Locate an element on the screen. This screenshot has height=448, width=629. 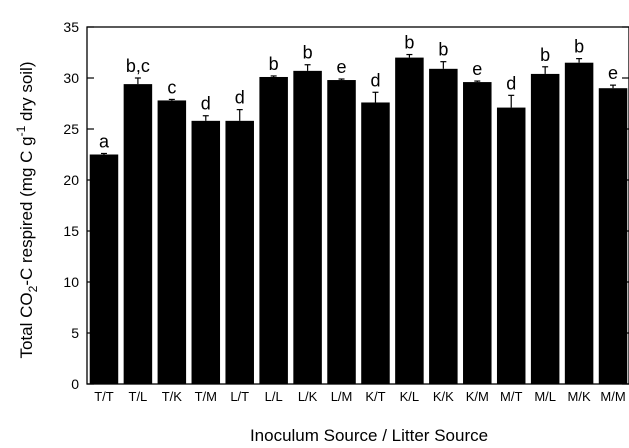
y-tick-label: 35 is located at coordinates (71, 27).